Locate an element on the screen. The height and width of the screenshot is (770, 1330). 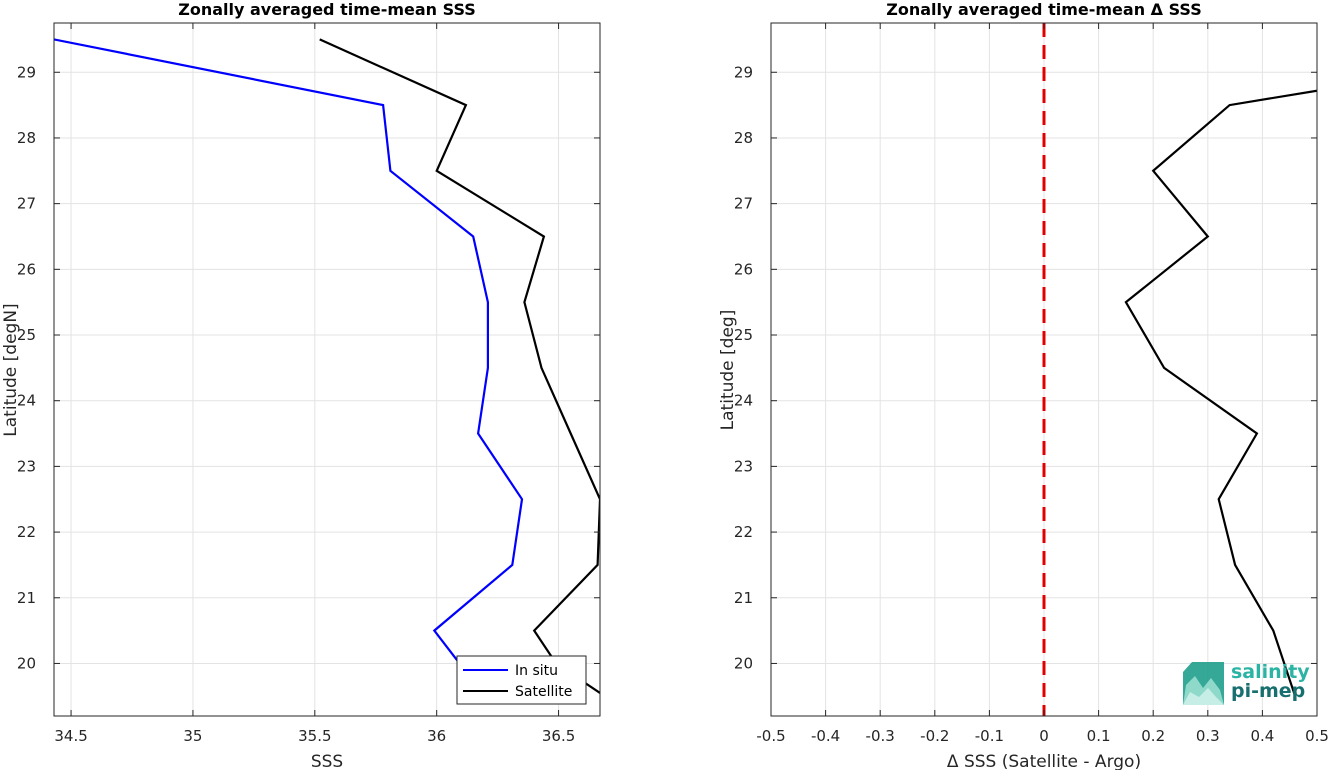
sss-y-tick-label: 29 is located at coordinates (26, 72).